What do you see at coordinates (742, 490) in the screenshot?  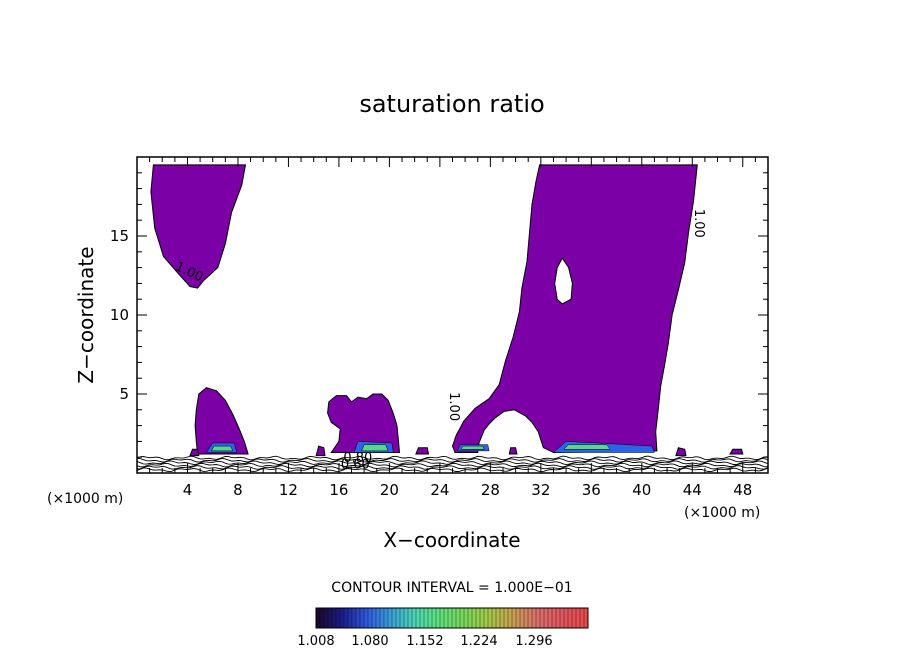 I see `x-tick-label: 48` at bounding box center [742, 490].